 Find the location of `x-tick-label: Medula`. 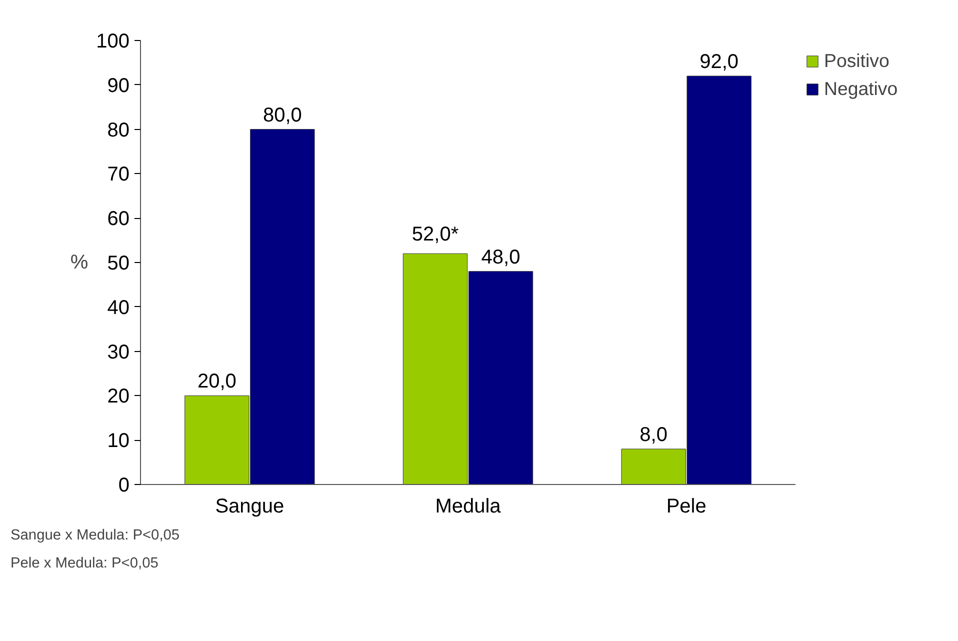

x-tick-label: Medula is located at coordinates (468, 507).